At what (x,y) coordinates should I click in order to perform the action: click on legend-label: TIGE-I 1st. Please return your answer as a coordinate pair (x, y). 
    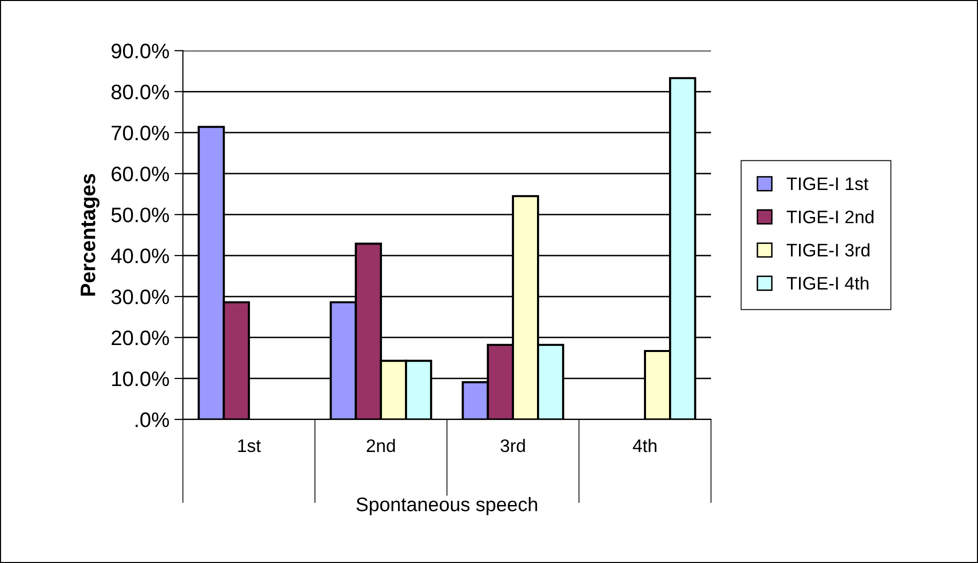
    Looking at the image, I should click on (827, 183).